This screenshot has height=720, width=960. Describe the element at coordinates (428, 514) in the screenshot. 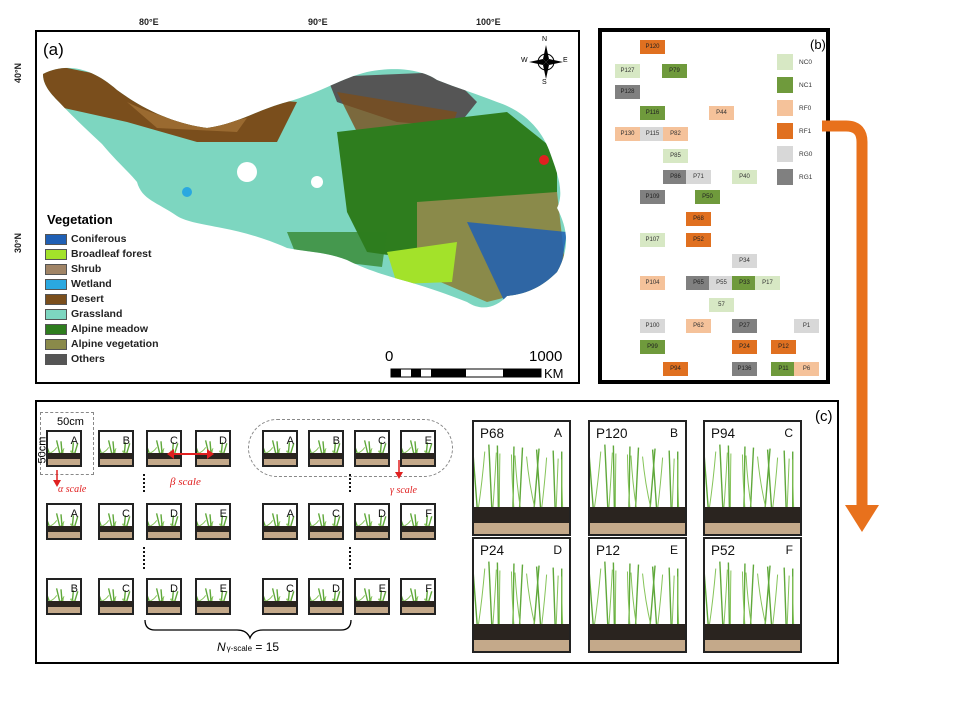

I see `quadrat-label: F` at that location.